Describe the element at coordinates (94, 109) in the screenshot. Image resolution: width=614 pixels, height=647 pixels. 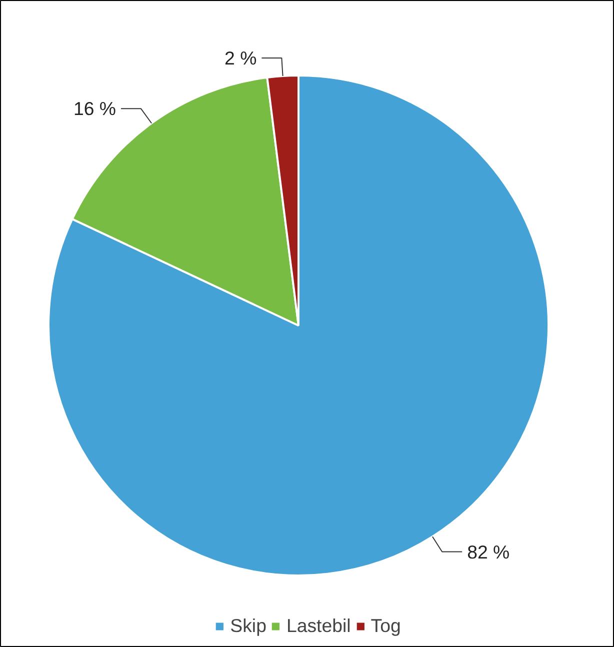
I see `data-label: 16 %` at that location.